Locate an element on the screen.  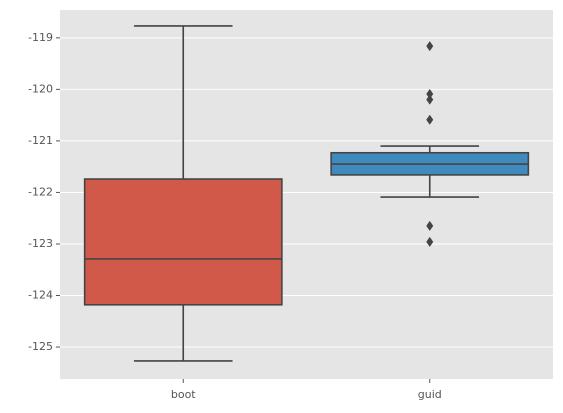
y-tick-label: -121 is located at coordinates (40, 140).